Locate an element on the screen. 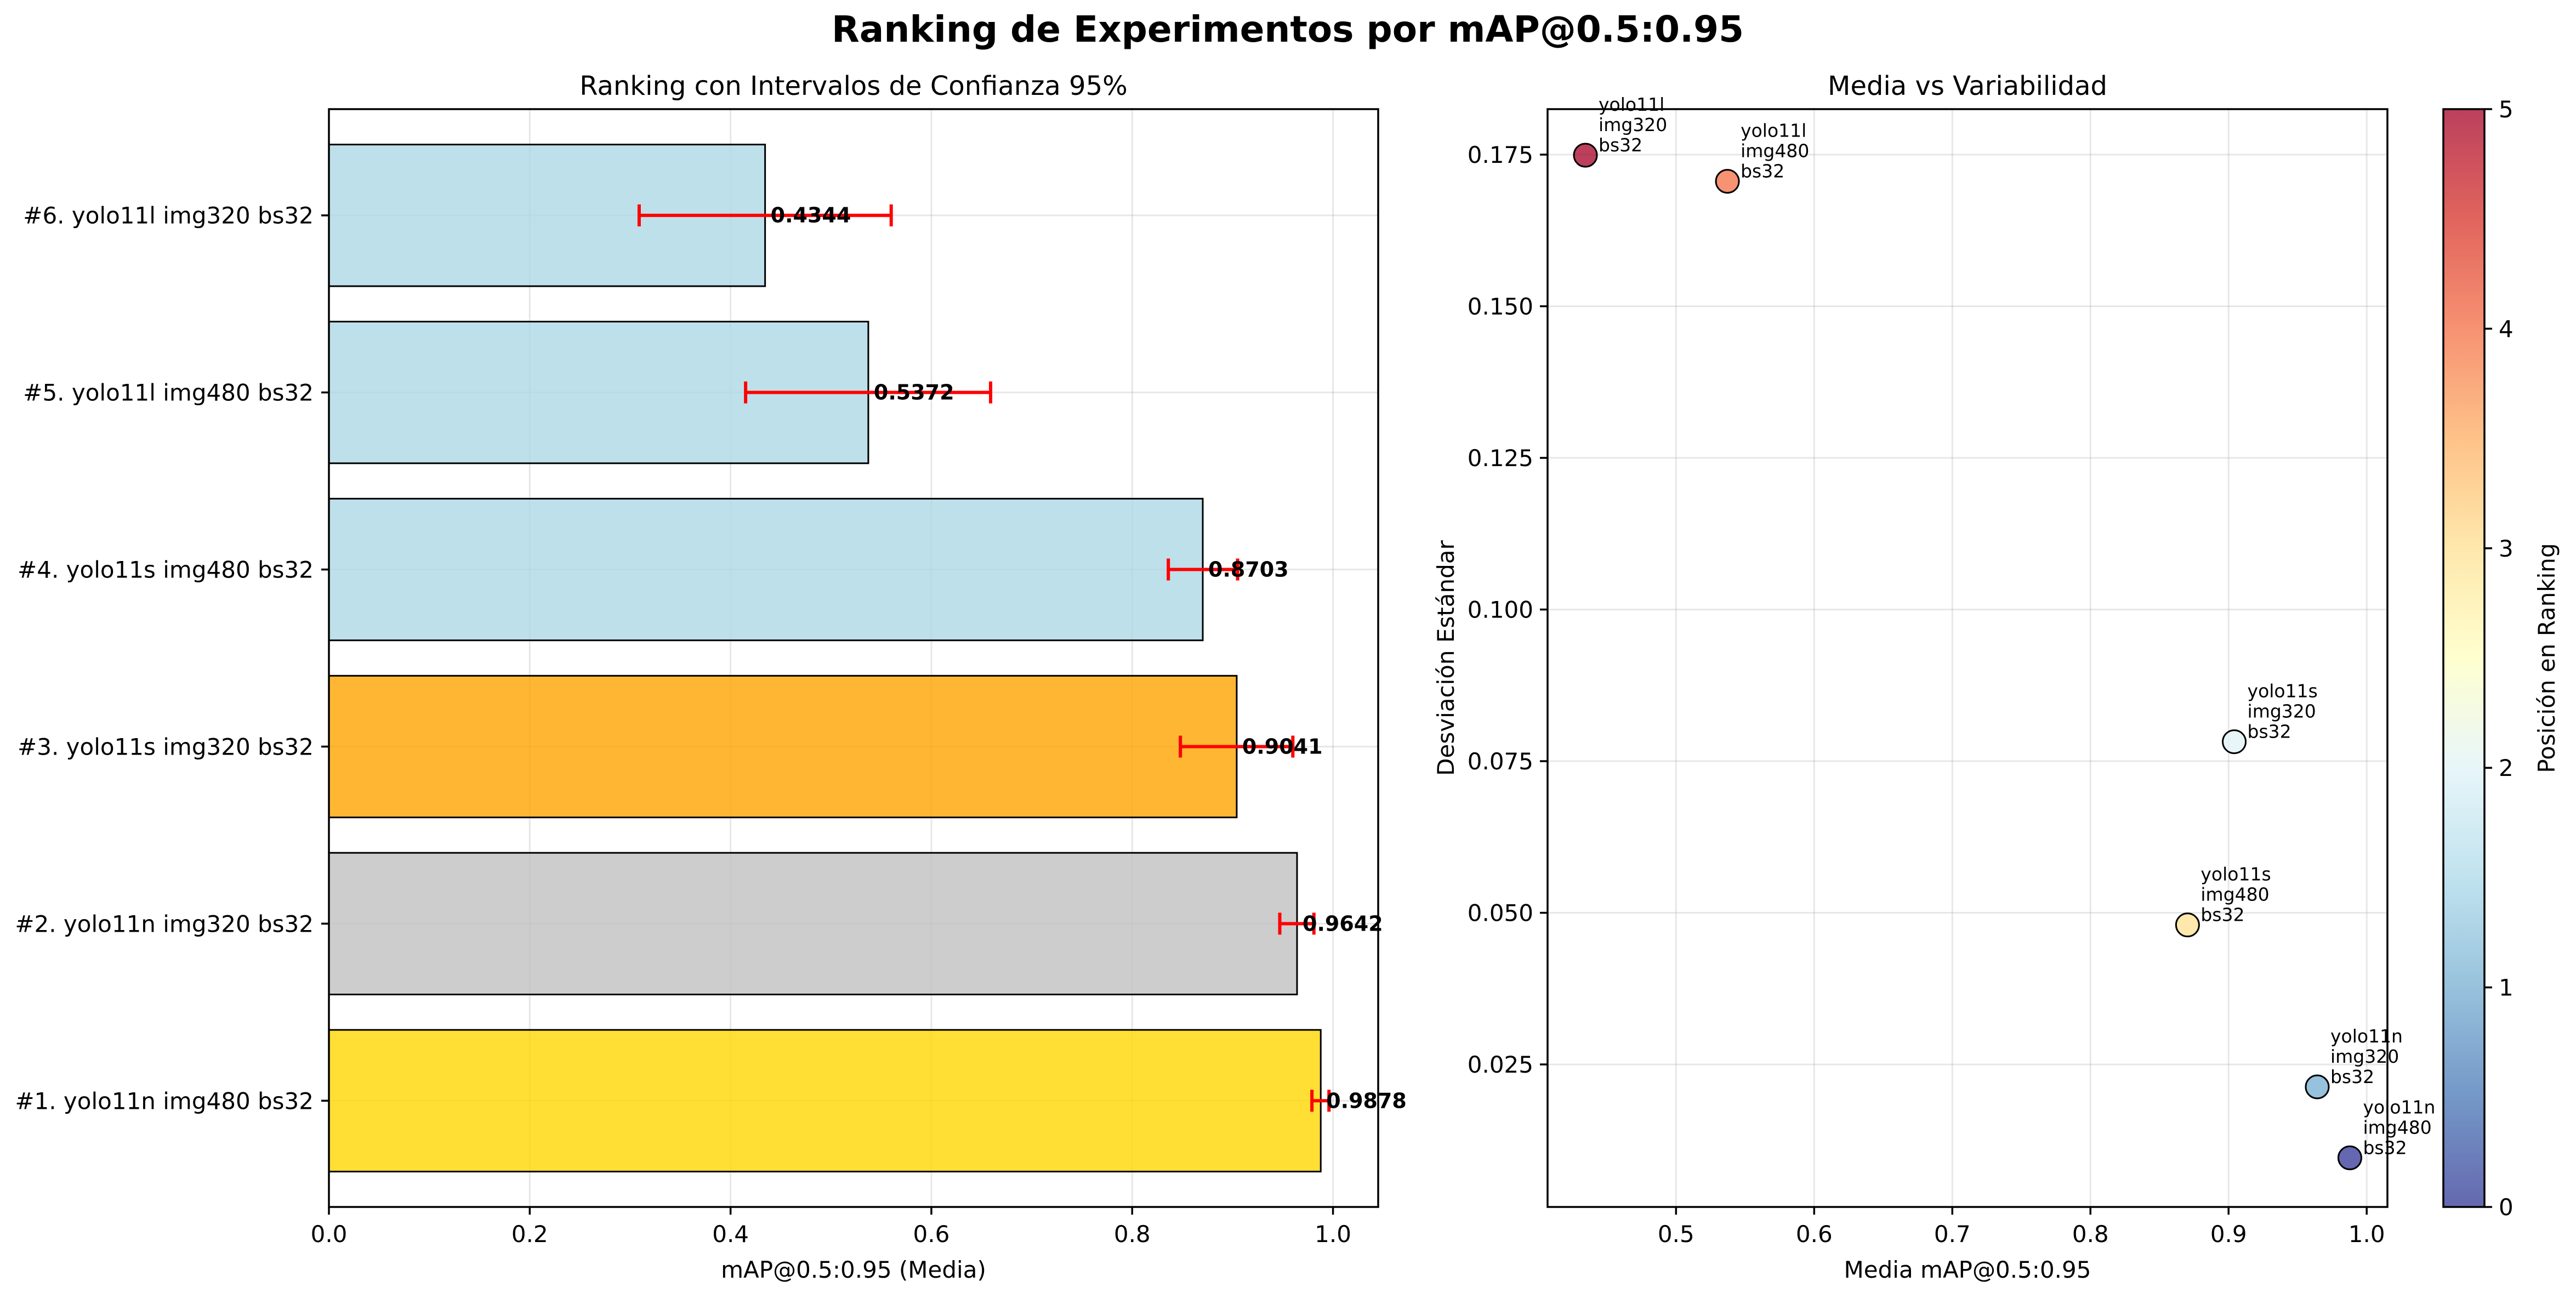  right-y-axis-label: Desviación Estándar is located at coordinates (1445, 658).